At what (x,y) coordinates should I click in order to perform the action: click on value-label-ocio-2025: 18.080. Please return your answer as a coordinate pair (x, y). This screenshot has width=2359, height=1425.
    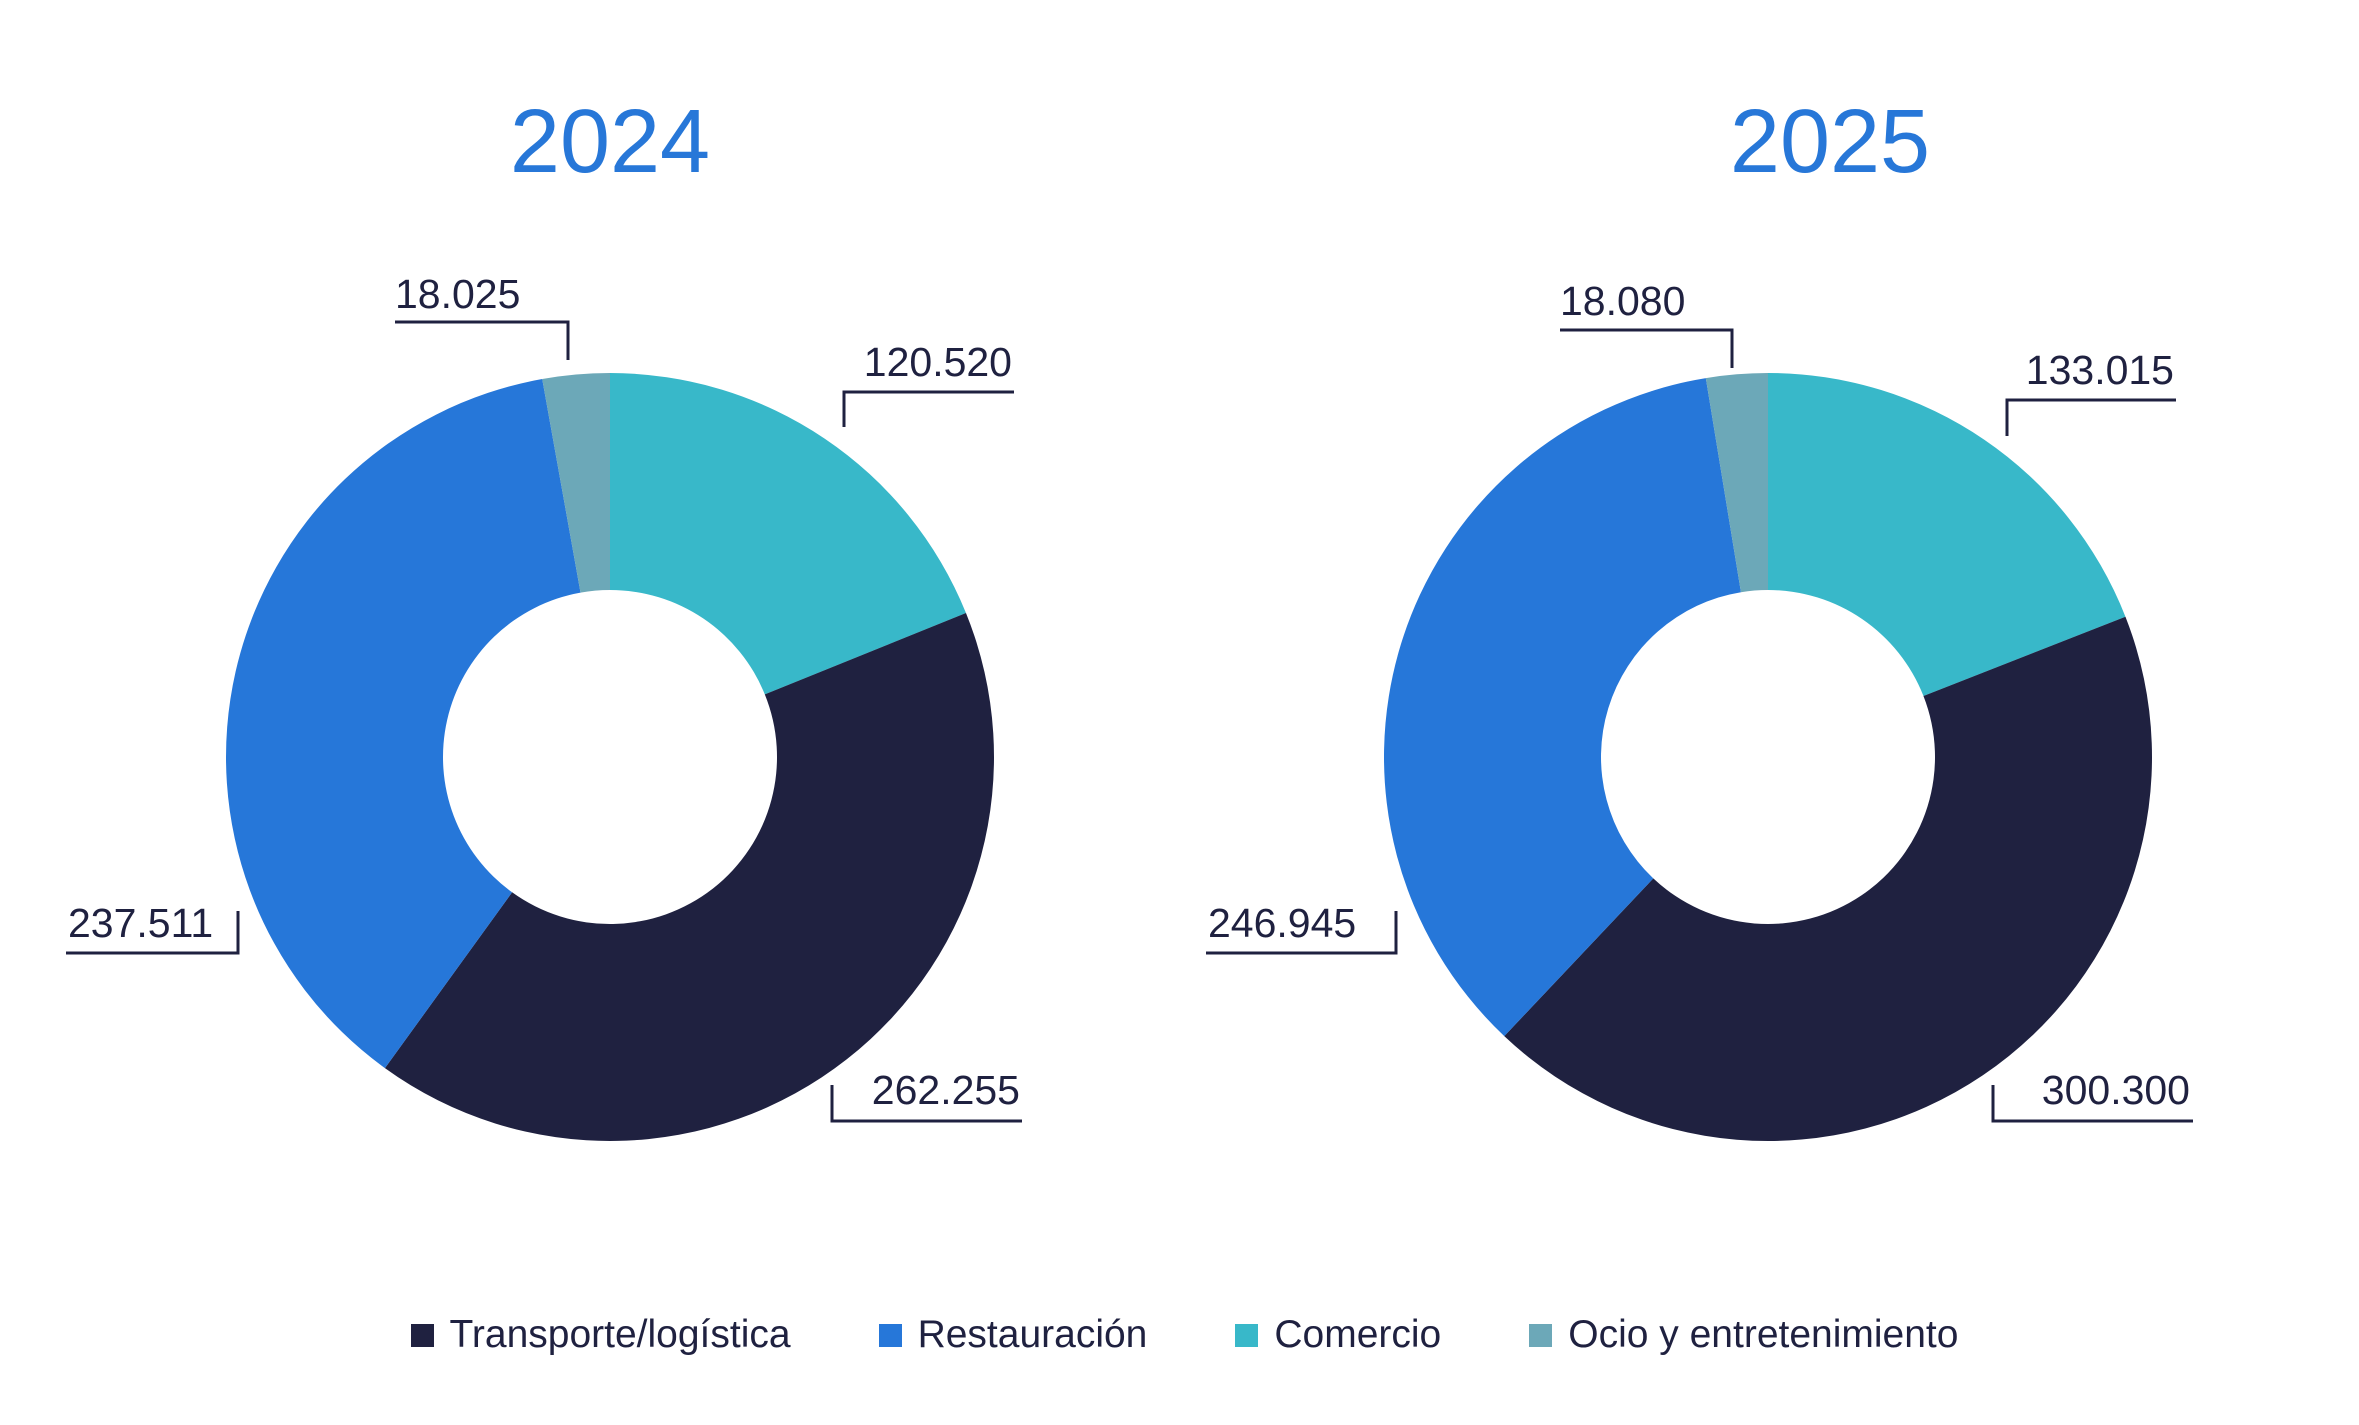
    Looking at the image, I should click on (1622, 301).